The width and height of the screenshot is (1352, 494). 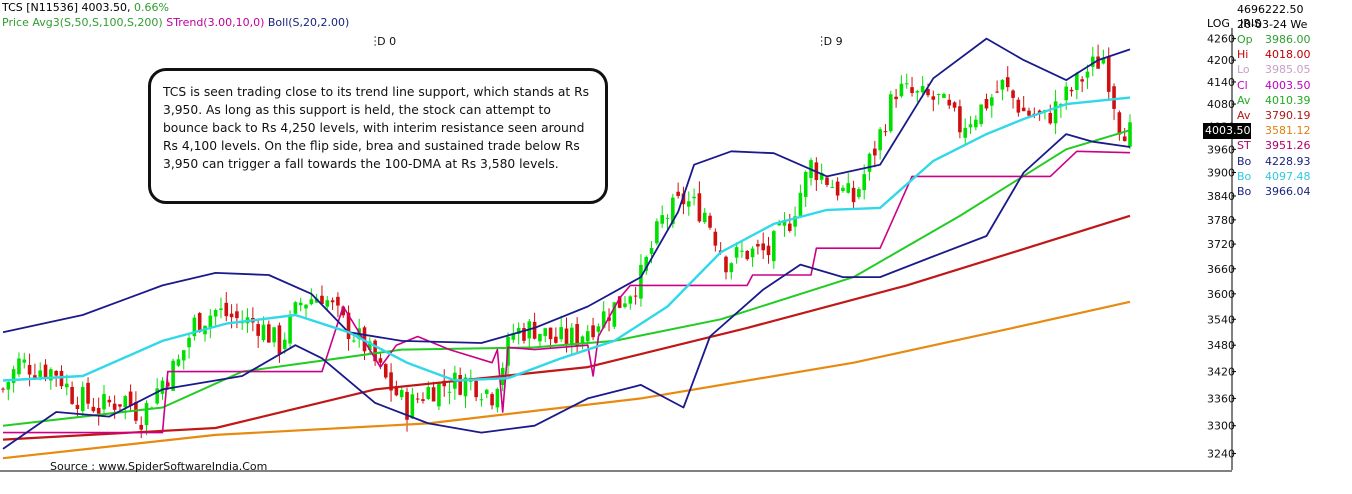 I want to click on info-row-label: Hi, so click(x=1243, y=55).